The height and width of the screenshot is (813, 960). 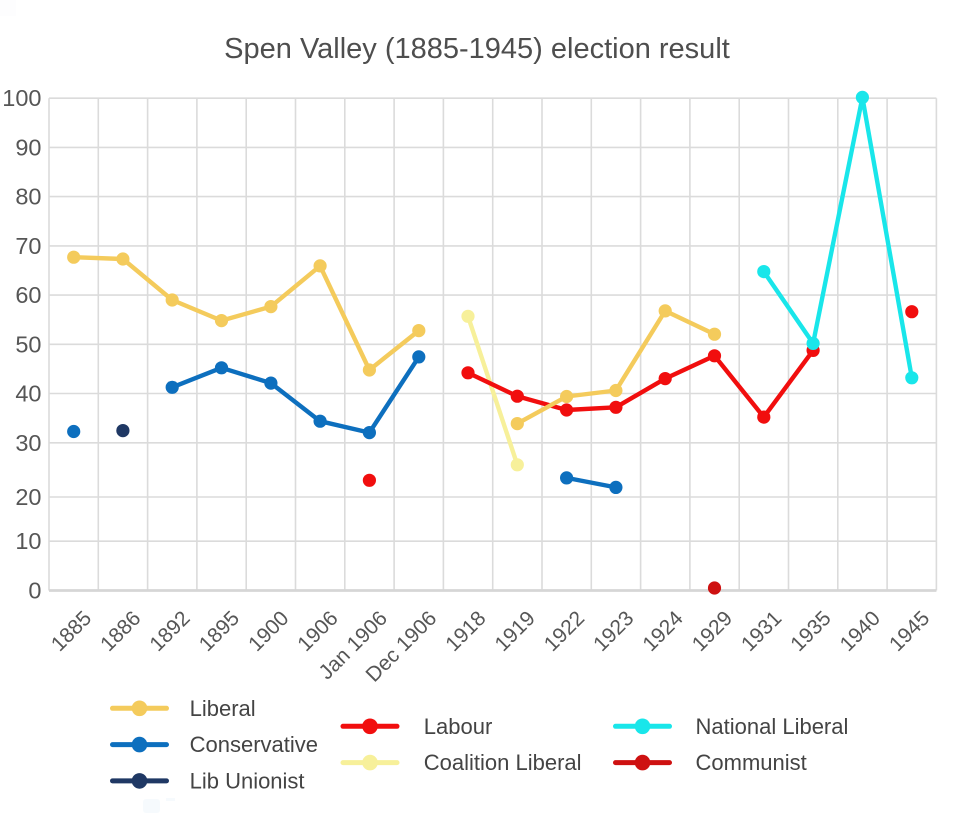 I want to click on svg-text: 80, so click(x=28, y=197).